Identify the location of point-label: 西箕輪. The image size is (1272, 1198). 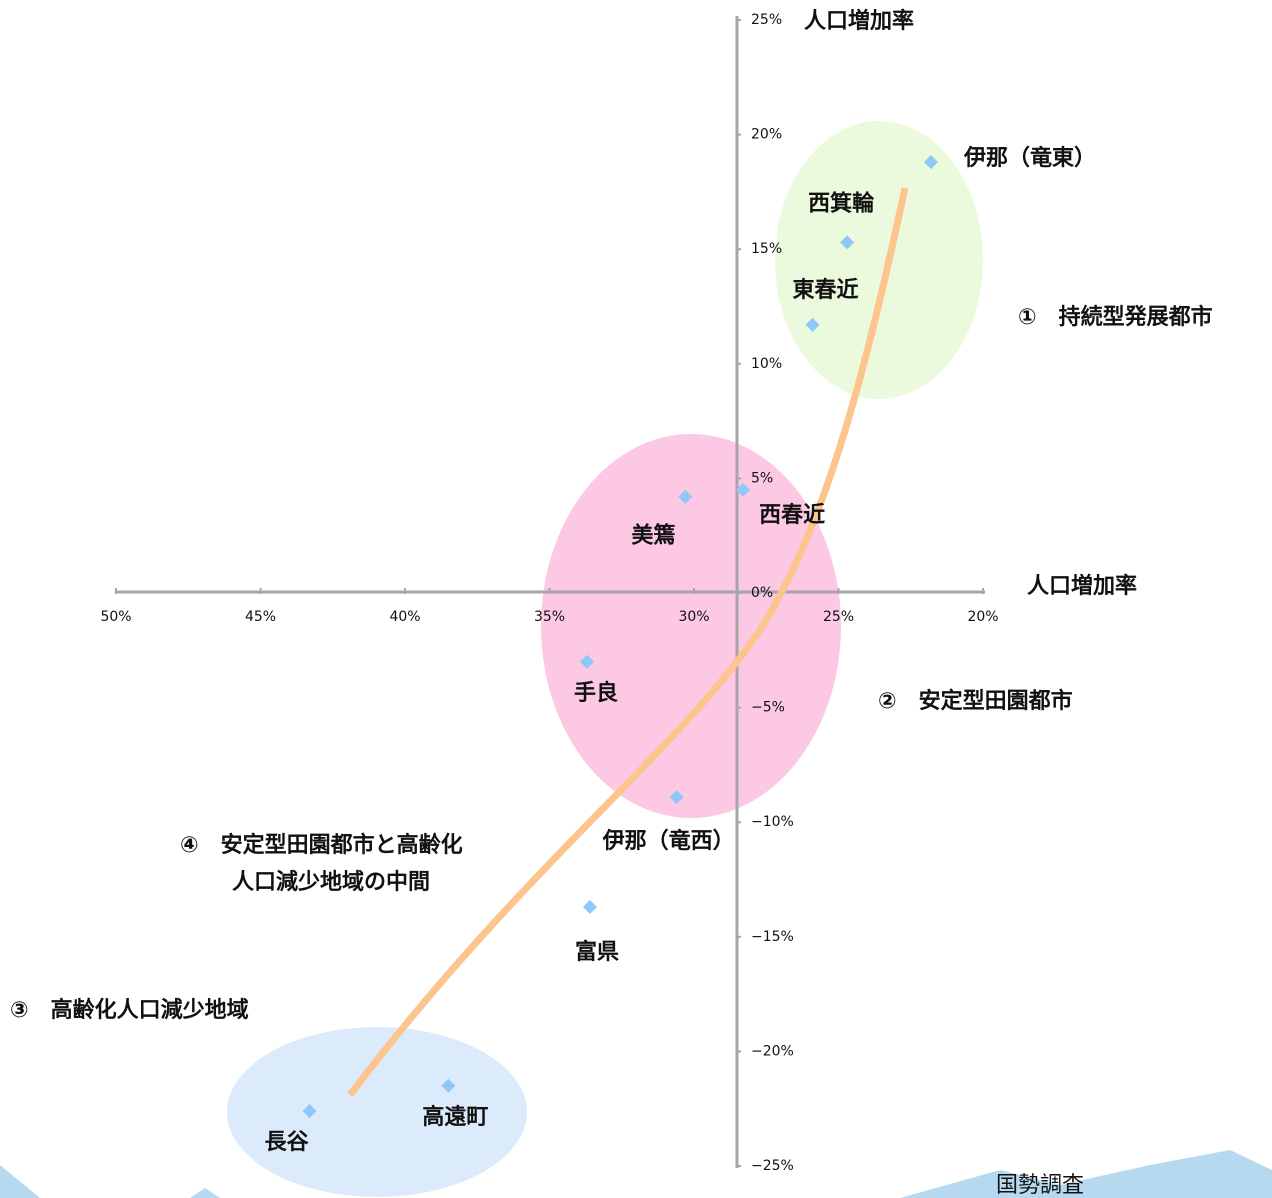
(841, 203).